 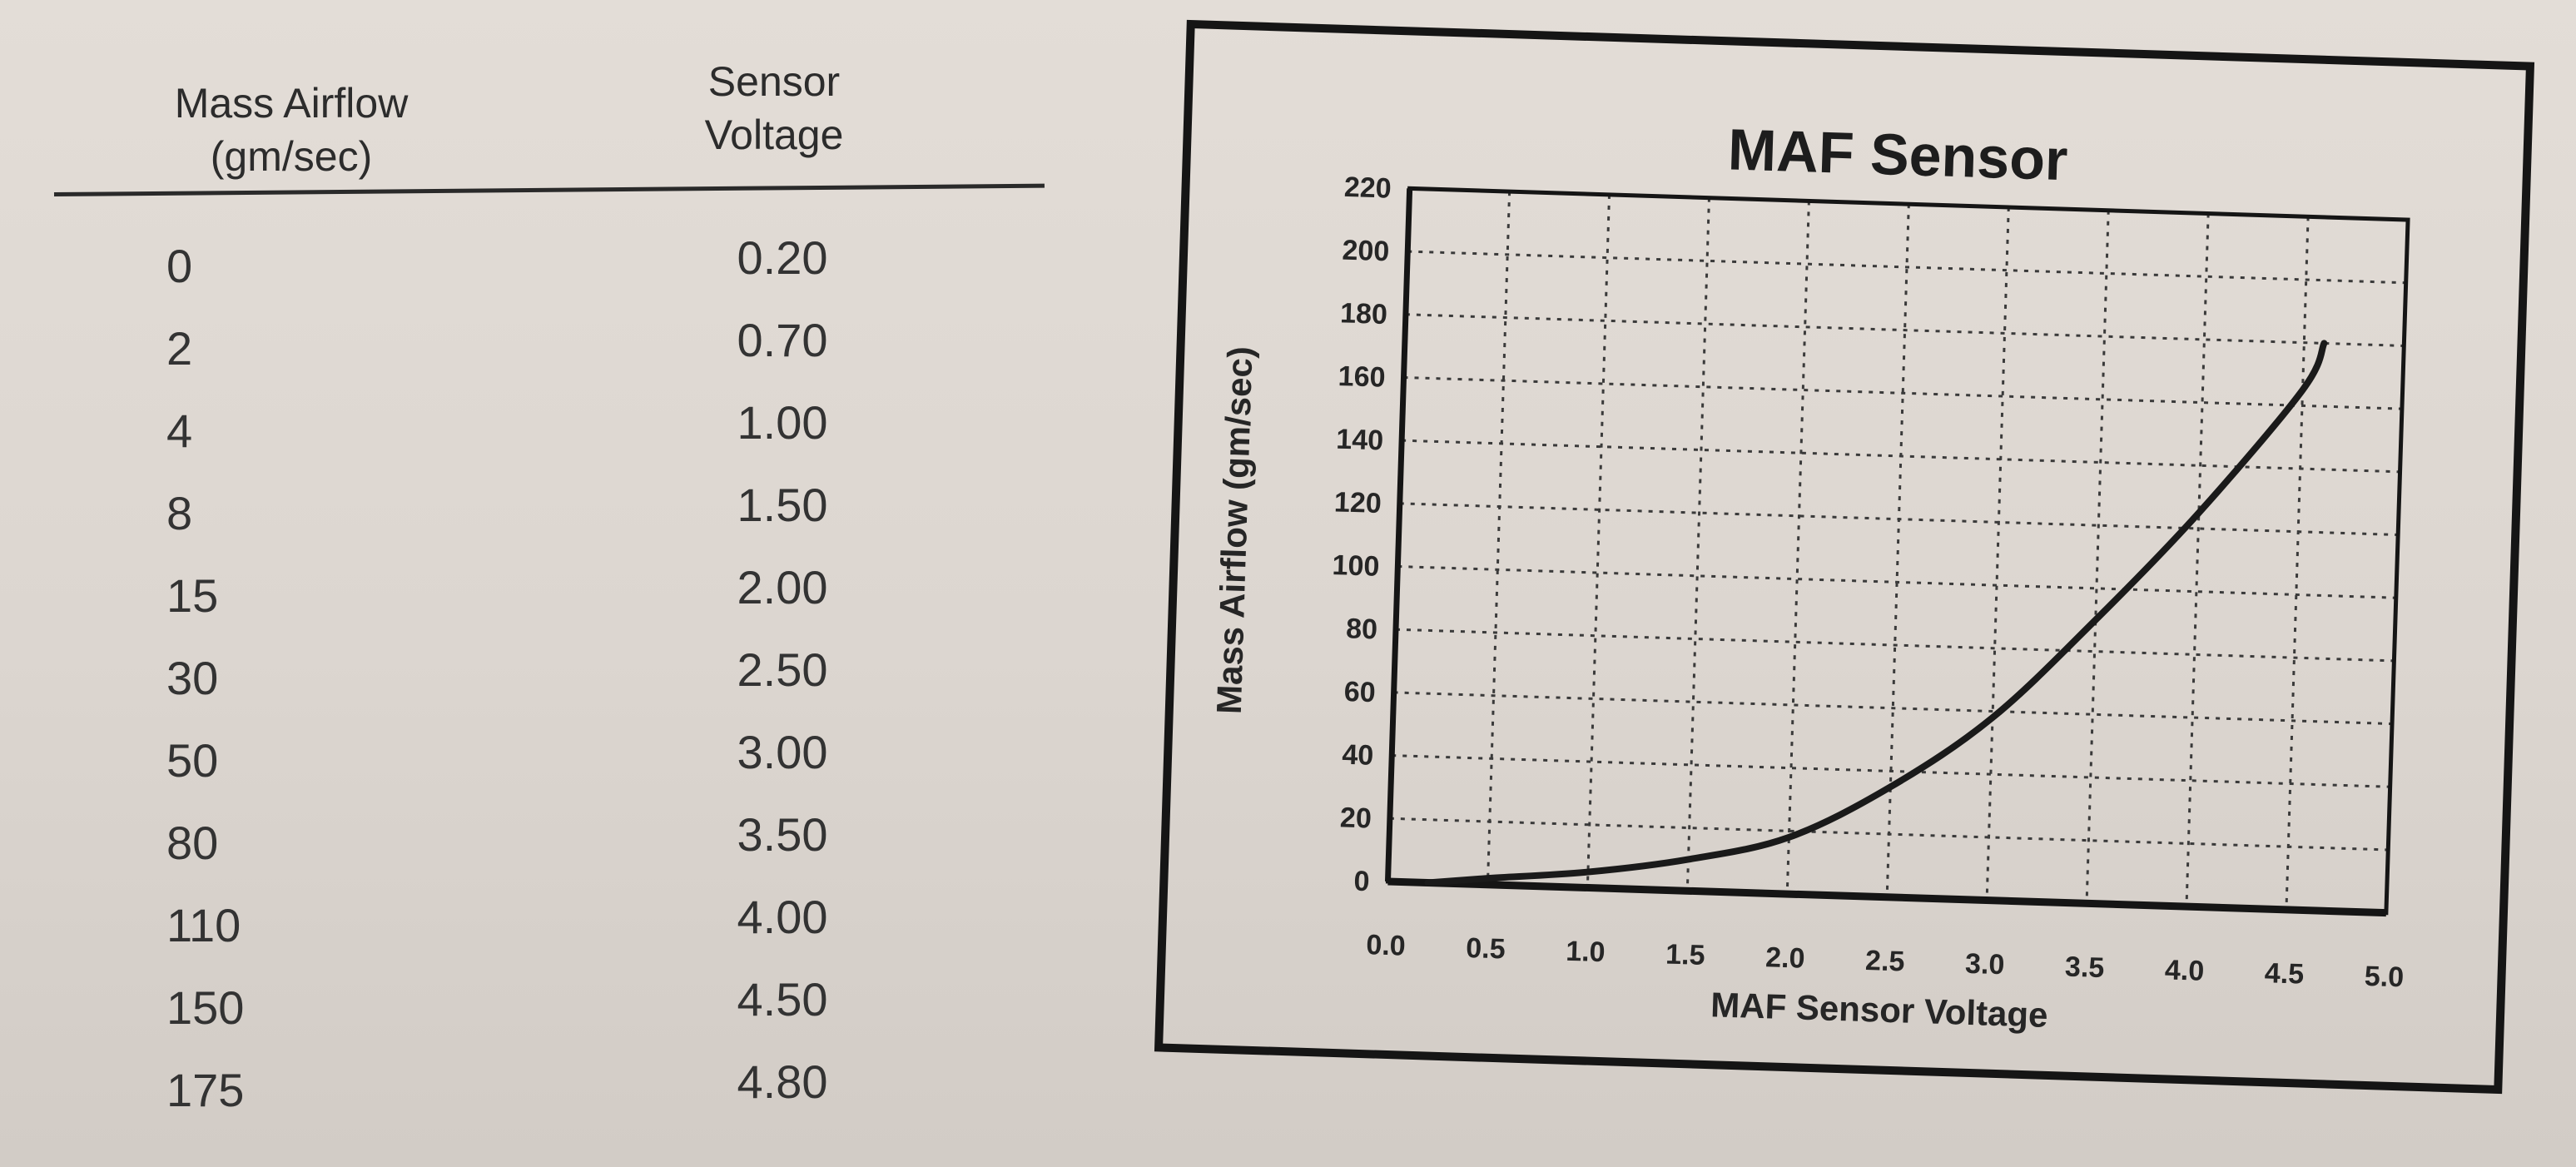 What do you see at coordinates (179, 431) in the screenshot?
I see `table-cell-airflow: 4` at bounding box center [179, 431].